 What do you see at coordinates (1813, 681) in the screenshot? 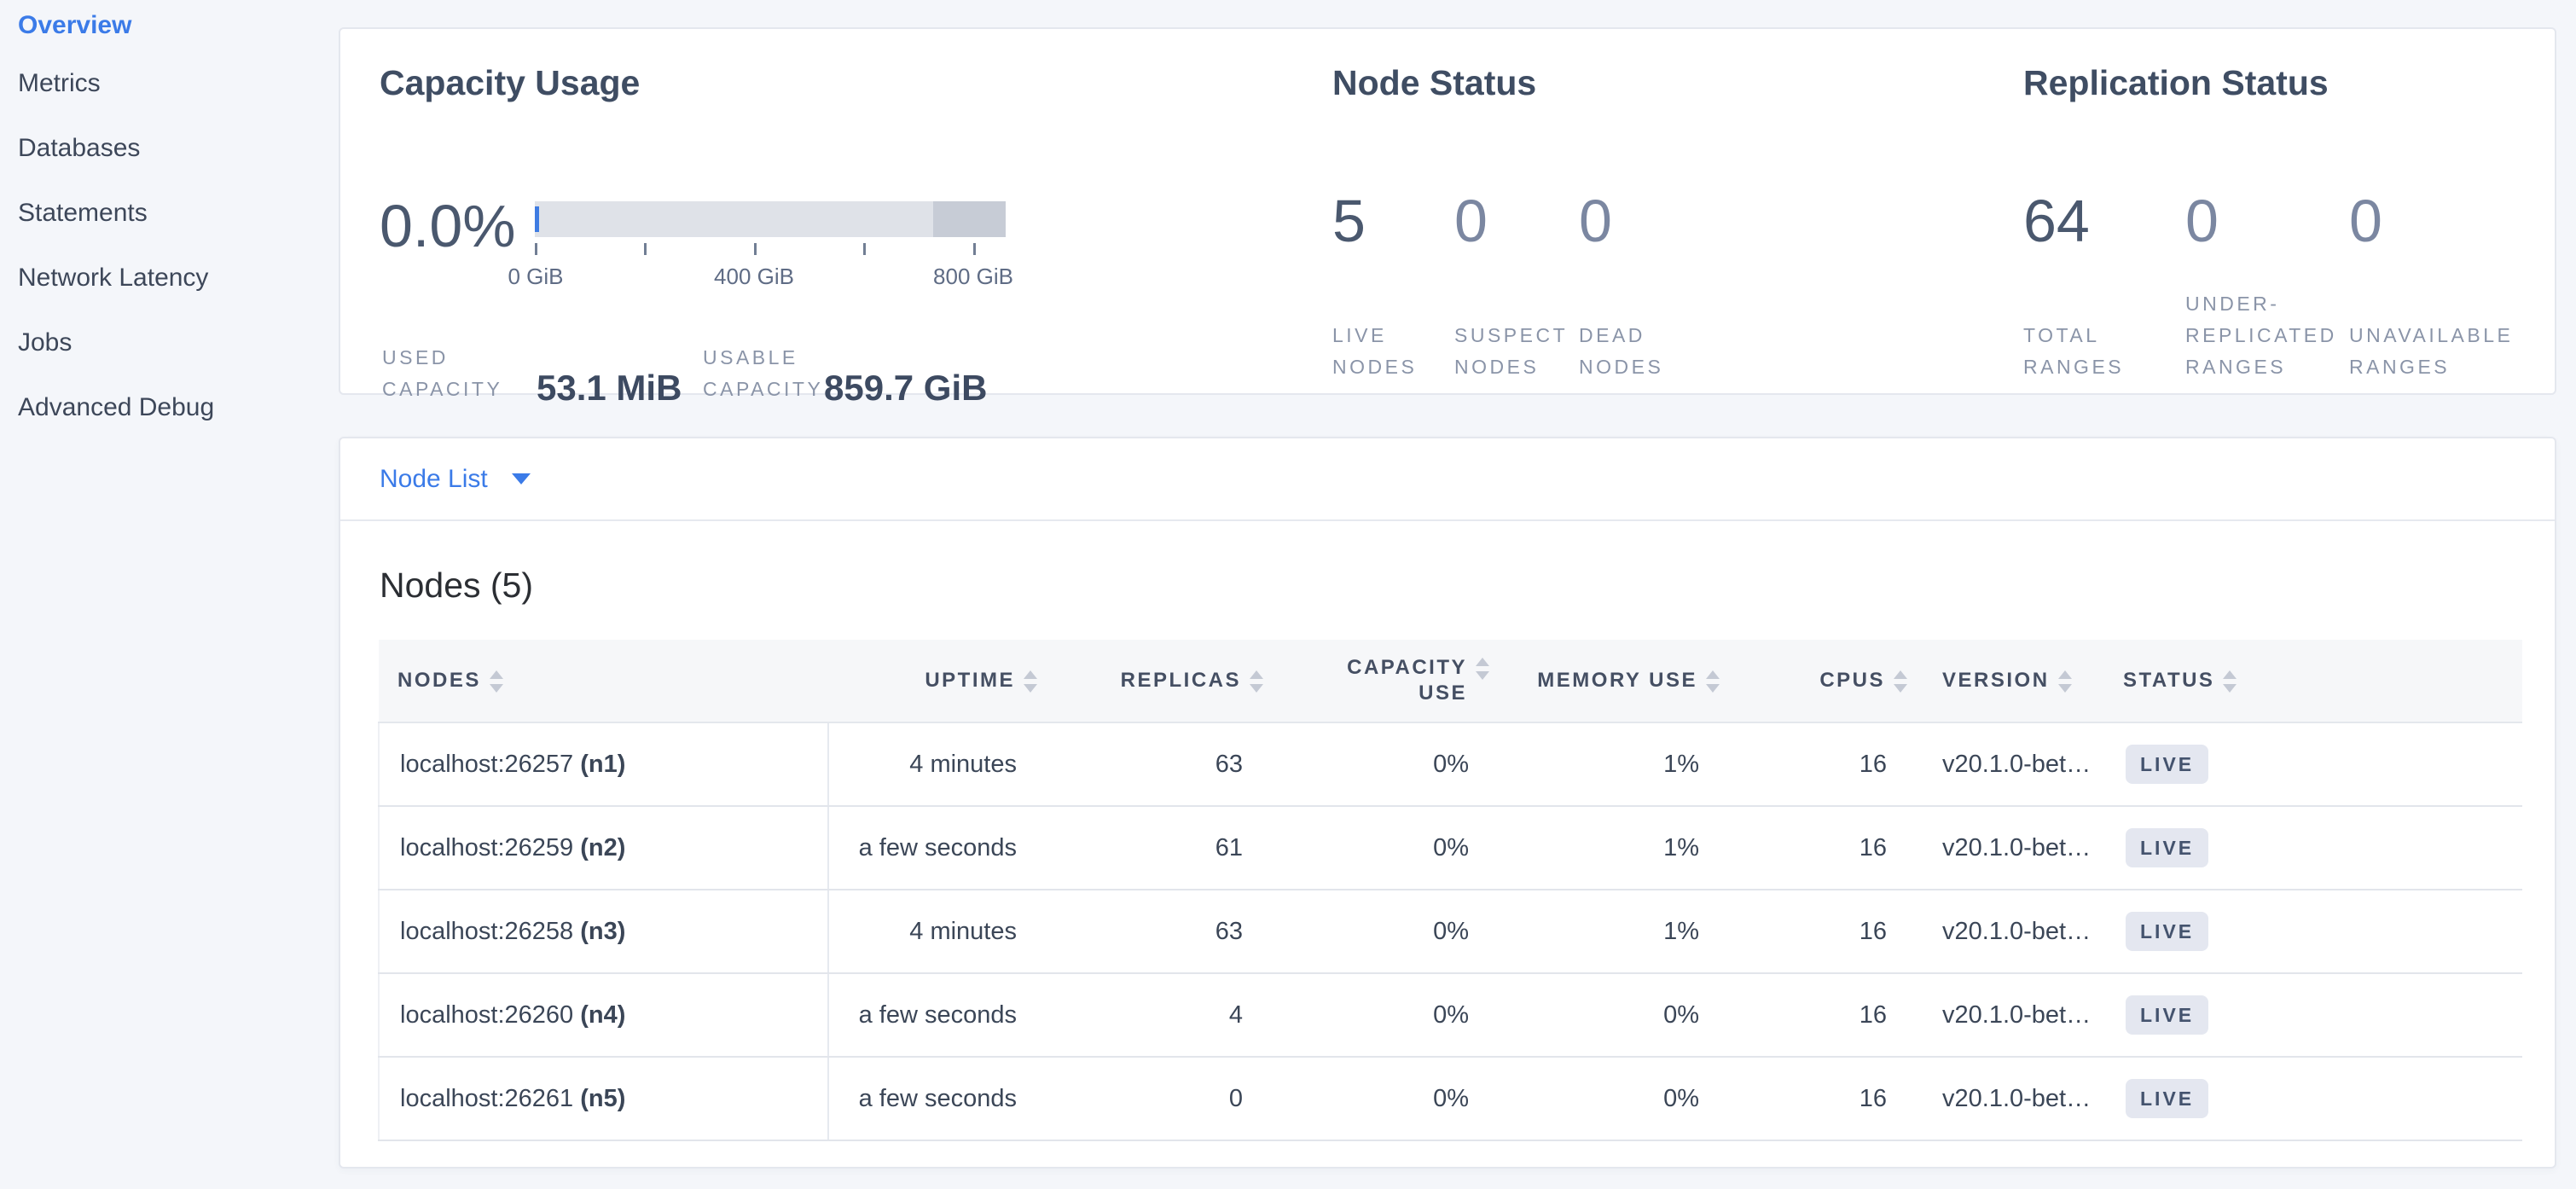
I see `column-header-cpus: CPUS` at bounding box center [1813, 681].